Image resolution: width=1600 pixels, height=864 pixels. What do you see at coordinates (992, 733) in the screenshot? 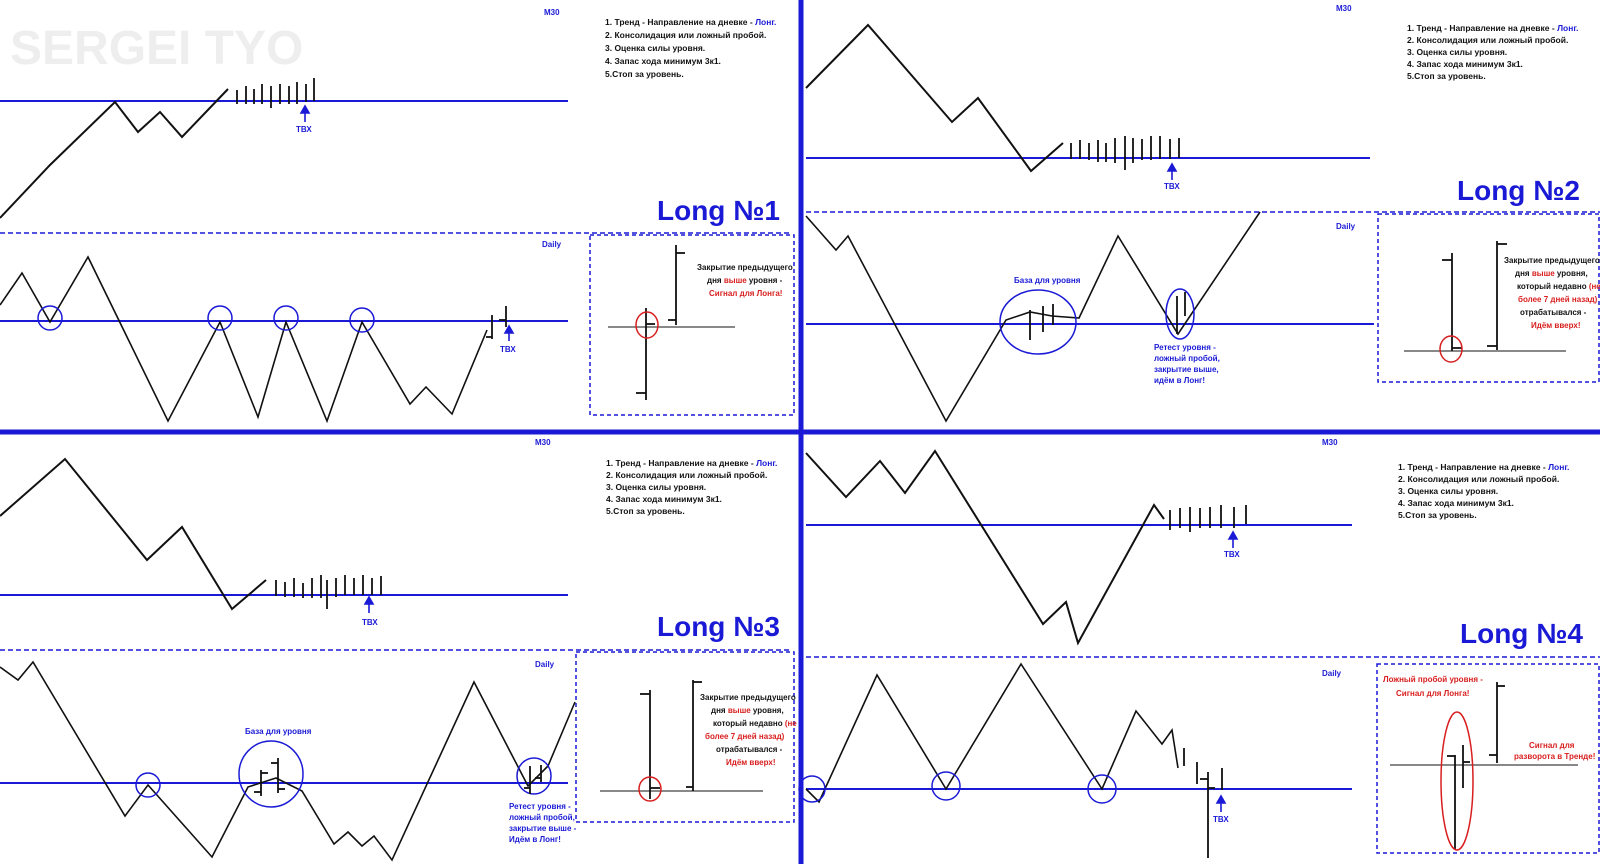
I see `daily-price-path` at bounding box center [992, 733].